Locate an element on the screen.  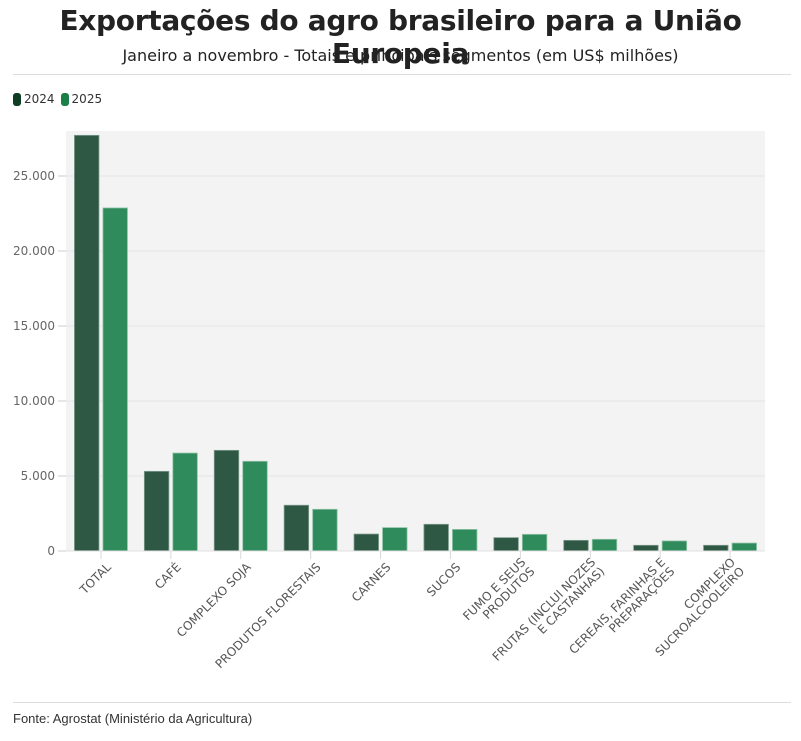
y-tick-label: 0 is located at coordinates (51, 551).